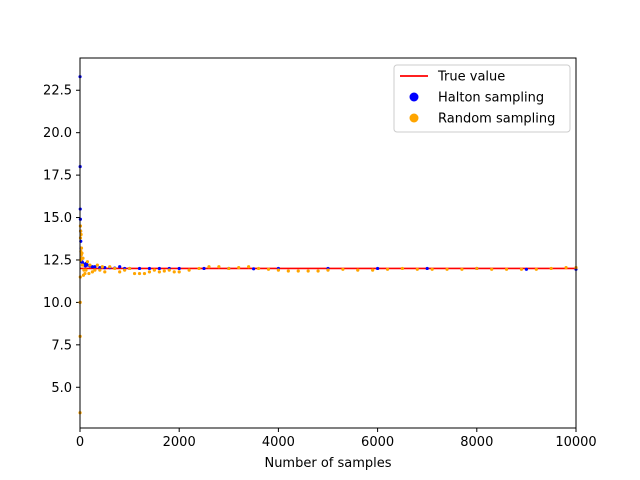 This screenshot has height=480, width=640. Describe the element at coordinates (327, 463) in the screenshot. I see `x-axis-label: Number of samples` at that location.